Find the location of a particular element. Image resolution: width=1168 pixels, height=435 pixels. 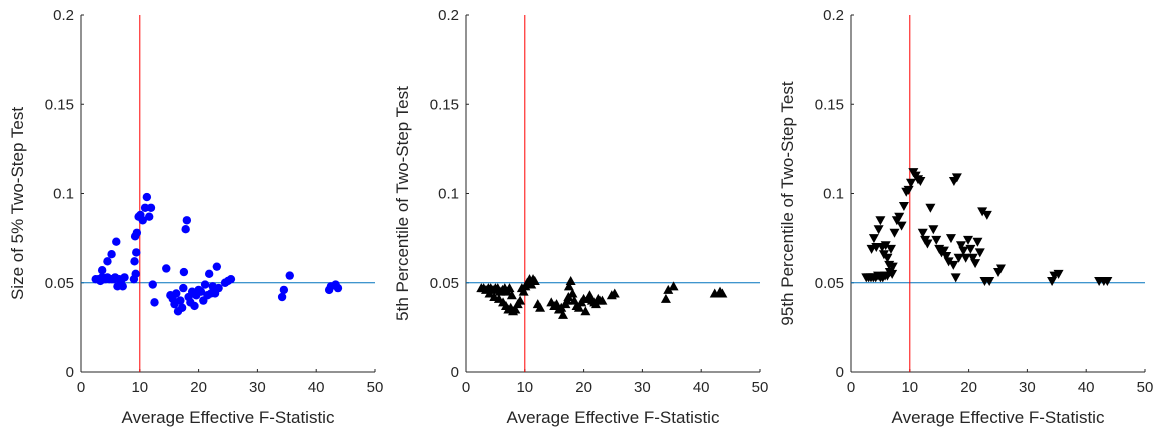

y-axis-label: 5th Percentile of Two-Step Test is located at coordinates (402, 203).